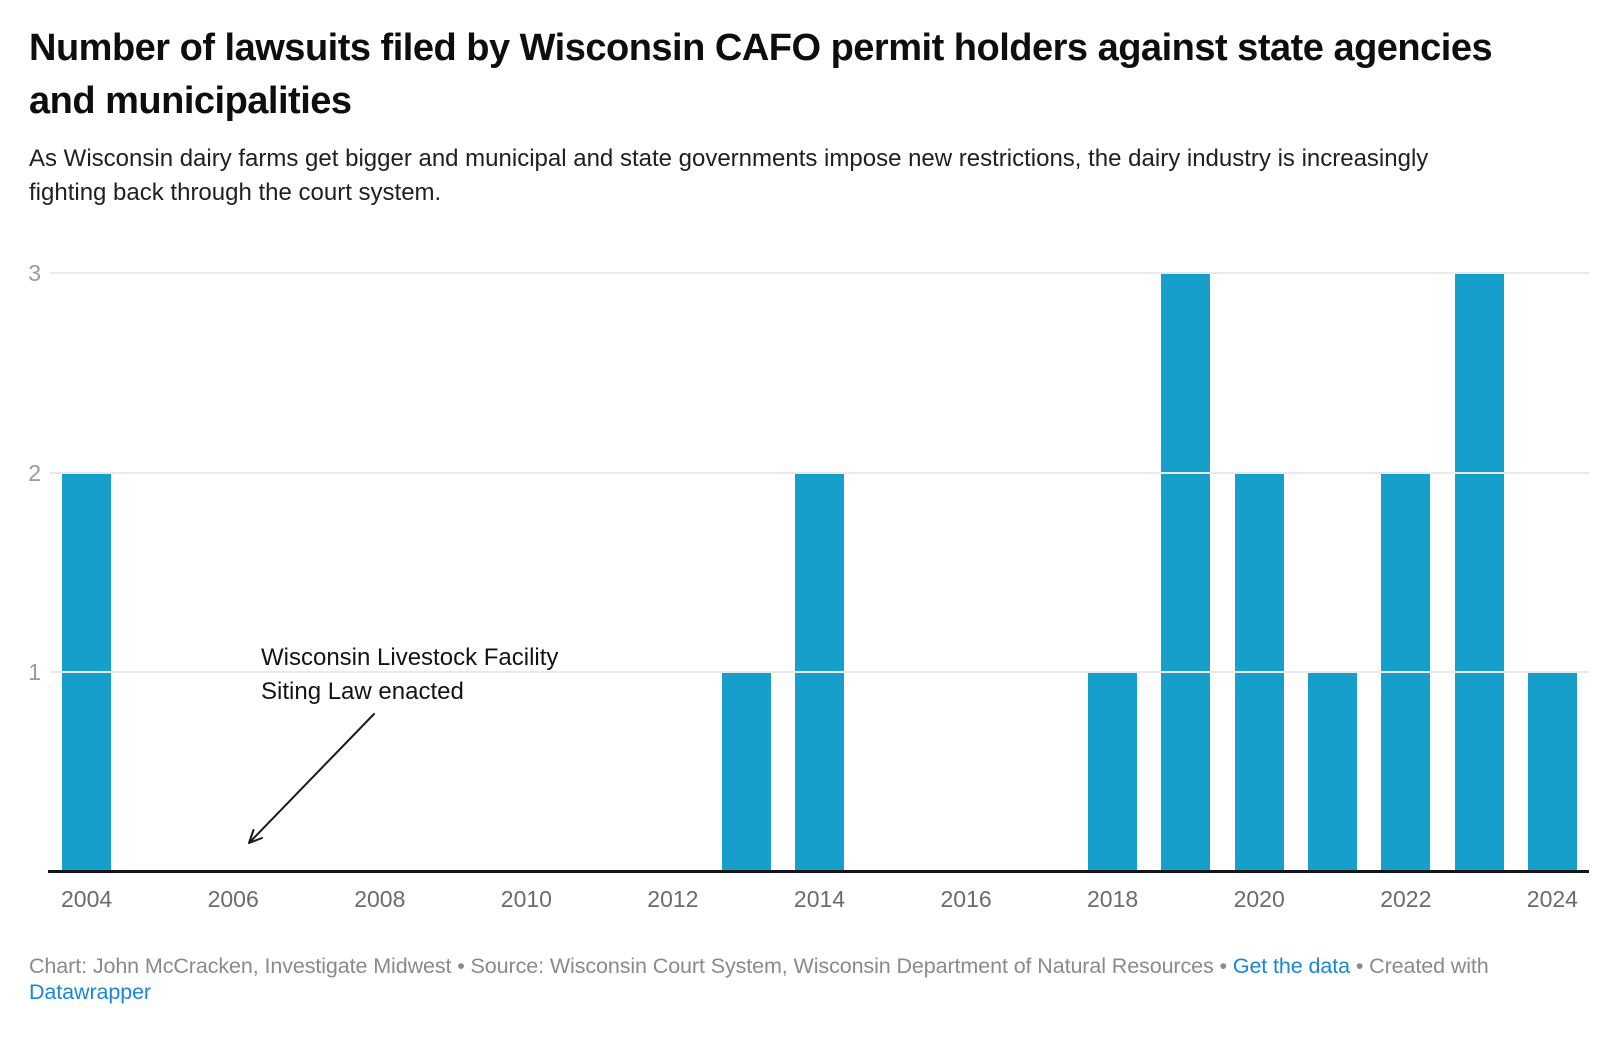 The height and width of the screenshot is (1043, 1614). What do you see at coordinates (1406, 899) in the screenshot?
I see `x-axis-tick-label-2022: 2022` at bounding box center [1406, 899].